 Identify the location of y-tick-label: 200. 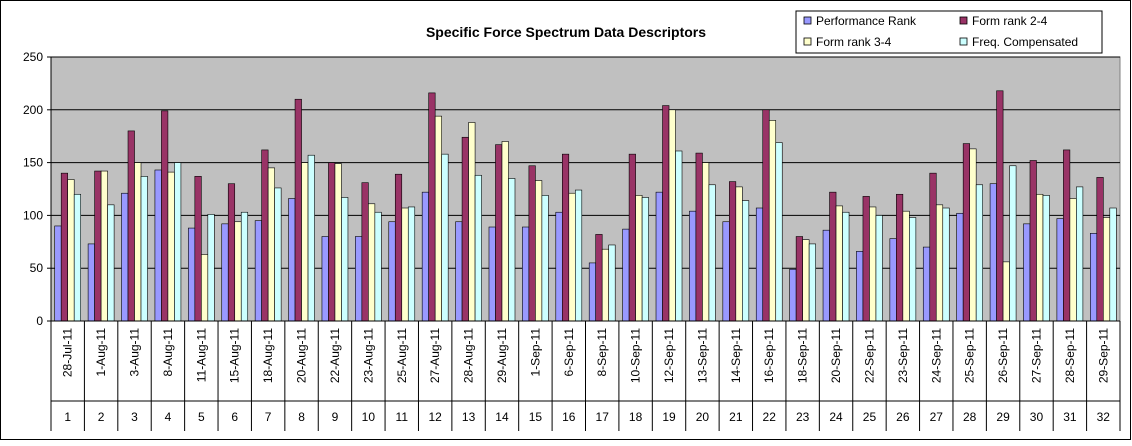
(33, 110).